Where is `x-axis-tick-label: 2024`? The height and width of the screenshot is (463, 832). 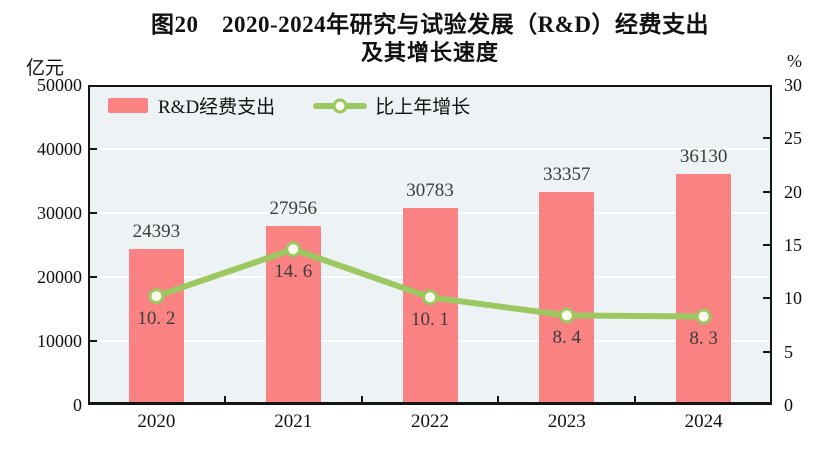
x-axis-tick-label: 2024 is located at coordinates (703, 421).